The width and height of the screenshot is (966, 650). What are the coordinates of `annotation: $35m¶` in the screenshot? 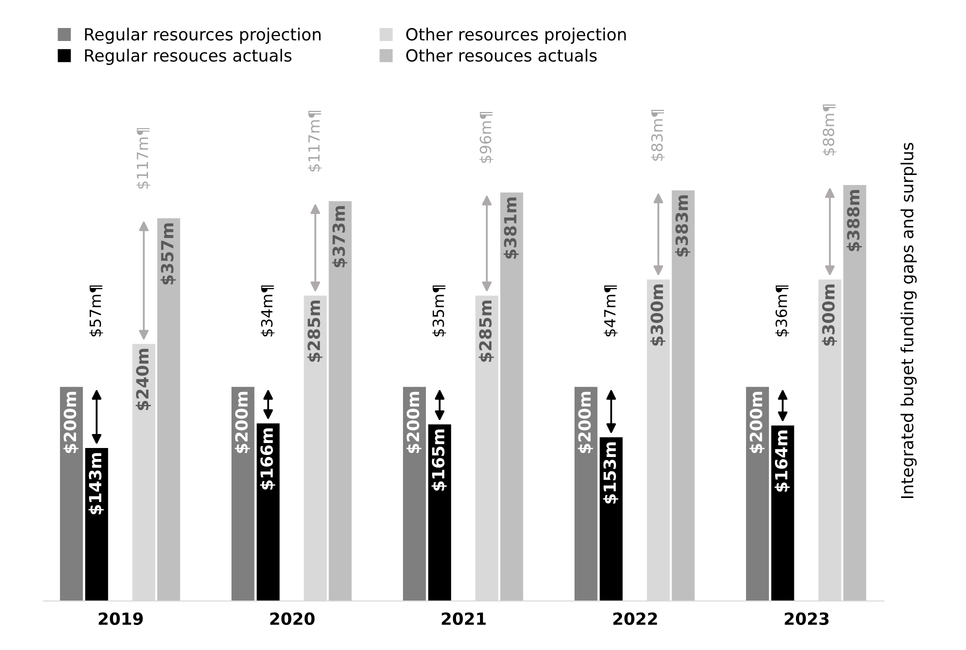 It's located at (439, 311).